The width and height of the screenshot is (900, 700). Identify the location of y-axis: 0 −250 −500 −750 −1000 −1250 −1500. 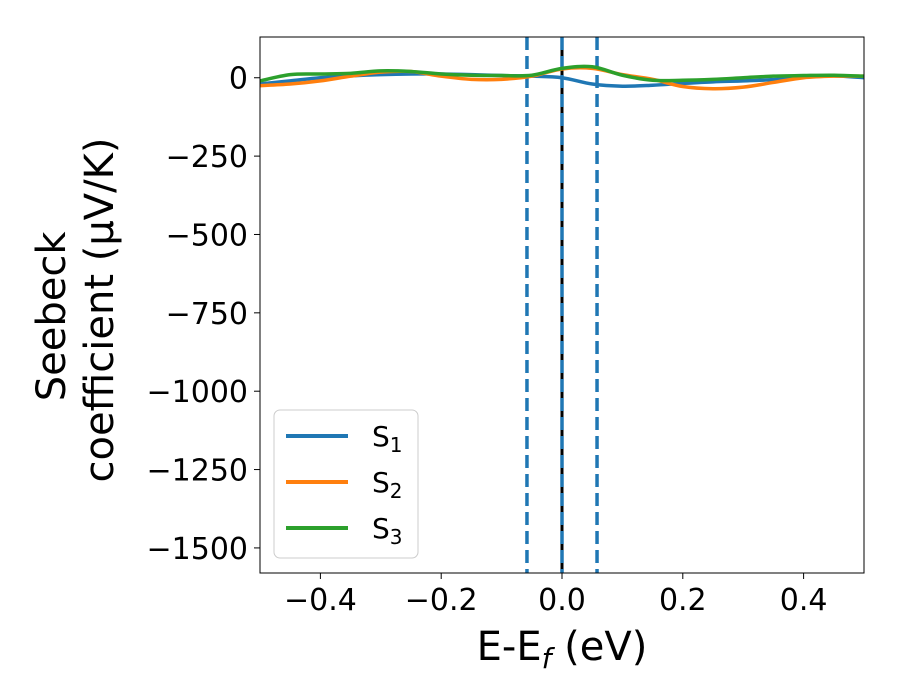
(203, 314).